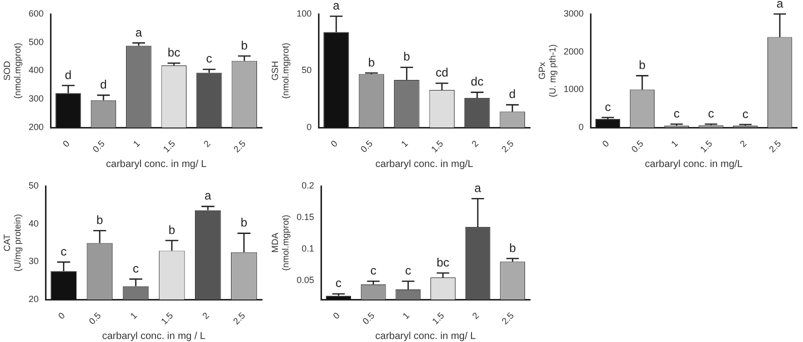 Image resolution: width=803 pixels, height=342 pixels. What do you see at coordinates (574, 13) in the screenshot?
I see `y-tick-label: 3000` at bounding box center [574, 13].